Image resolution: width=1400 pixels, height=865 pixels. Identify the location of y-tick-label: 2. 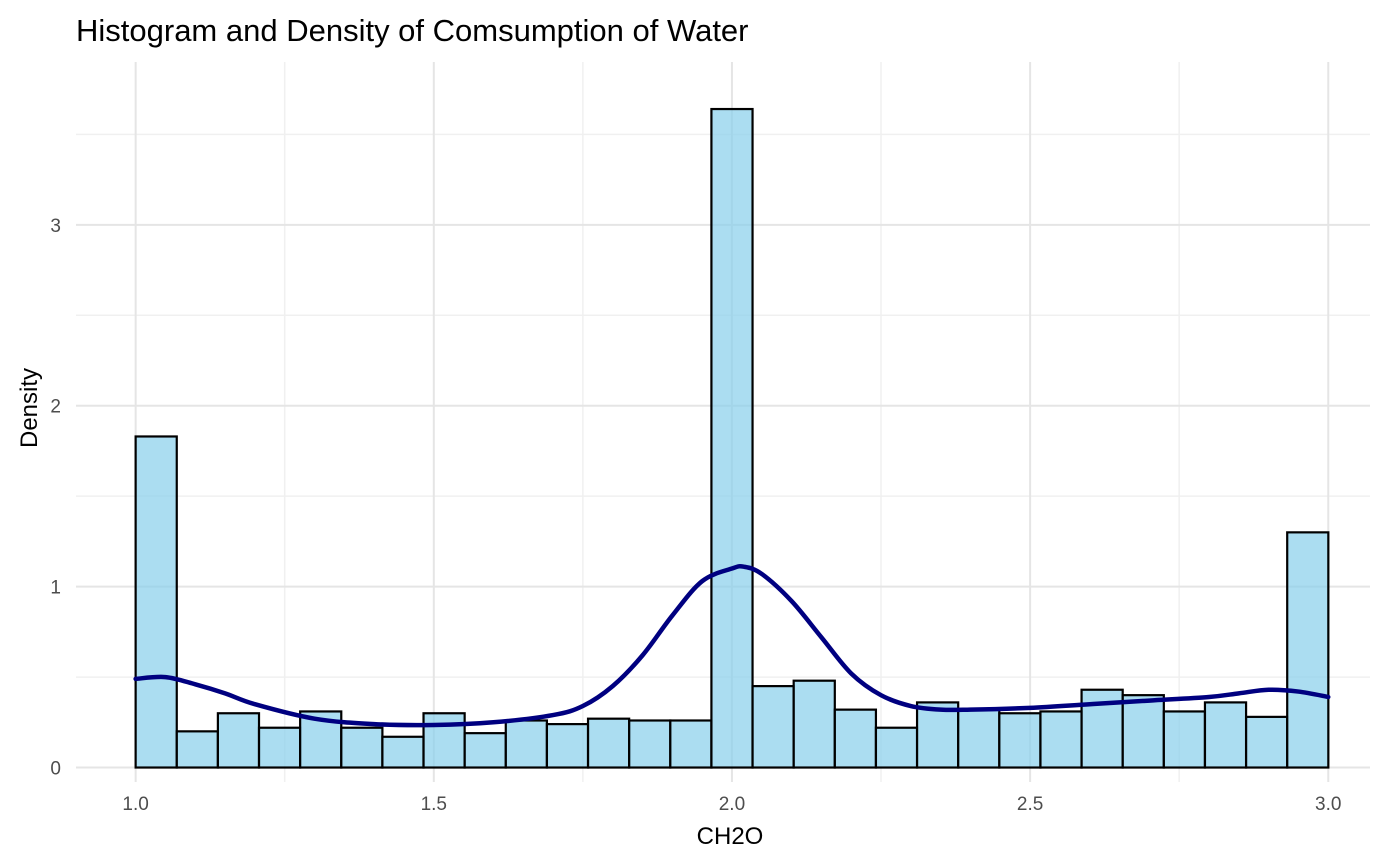
(55, 407).